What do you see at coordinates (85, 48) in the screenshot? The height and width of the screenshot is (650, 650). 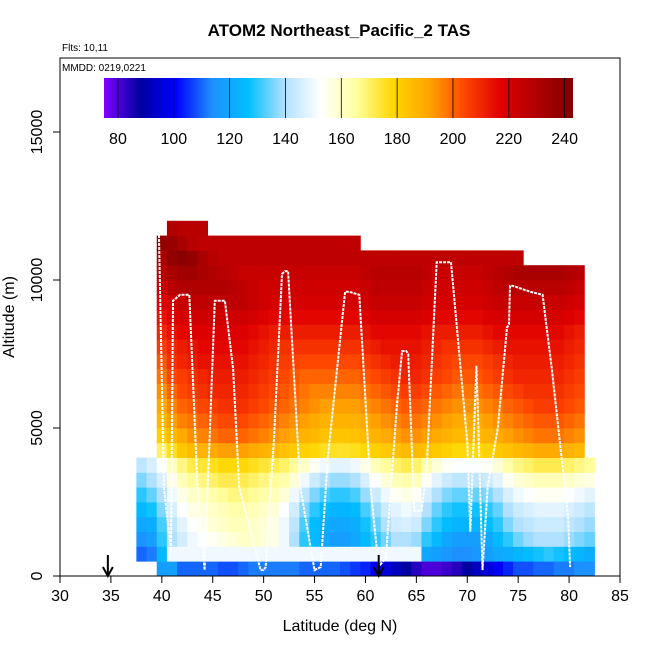 I see `flights-subtitle: Flts: 10,11` at bounding box center [85, 48].